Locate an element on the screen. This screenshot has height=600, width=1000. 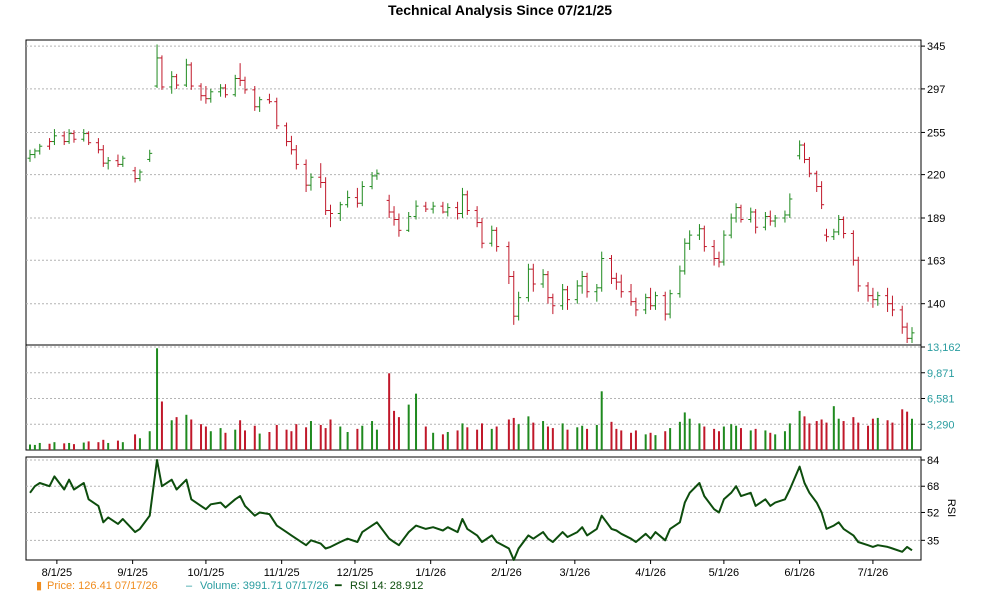
legend-price-marker: ▮ is located at coordinates (39, 586).